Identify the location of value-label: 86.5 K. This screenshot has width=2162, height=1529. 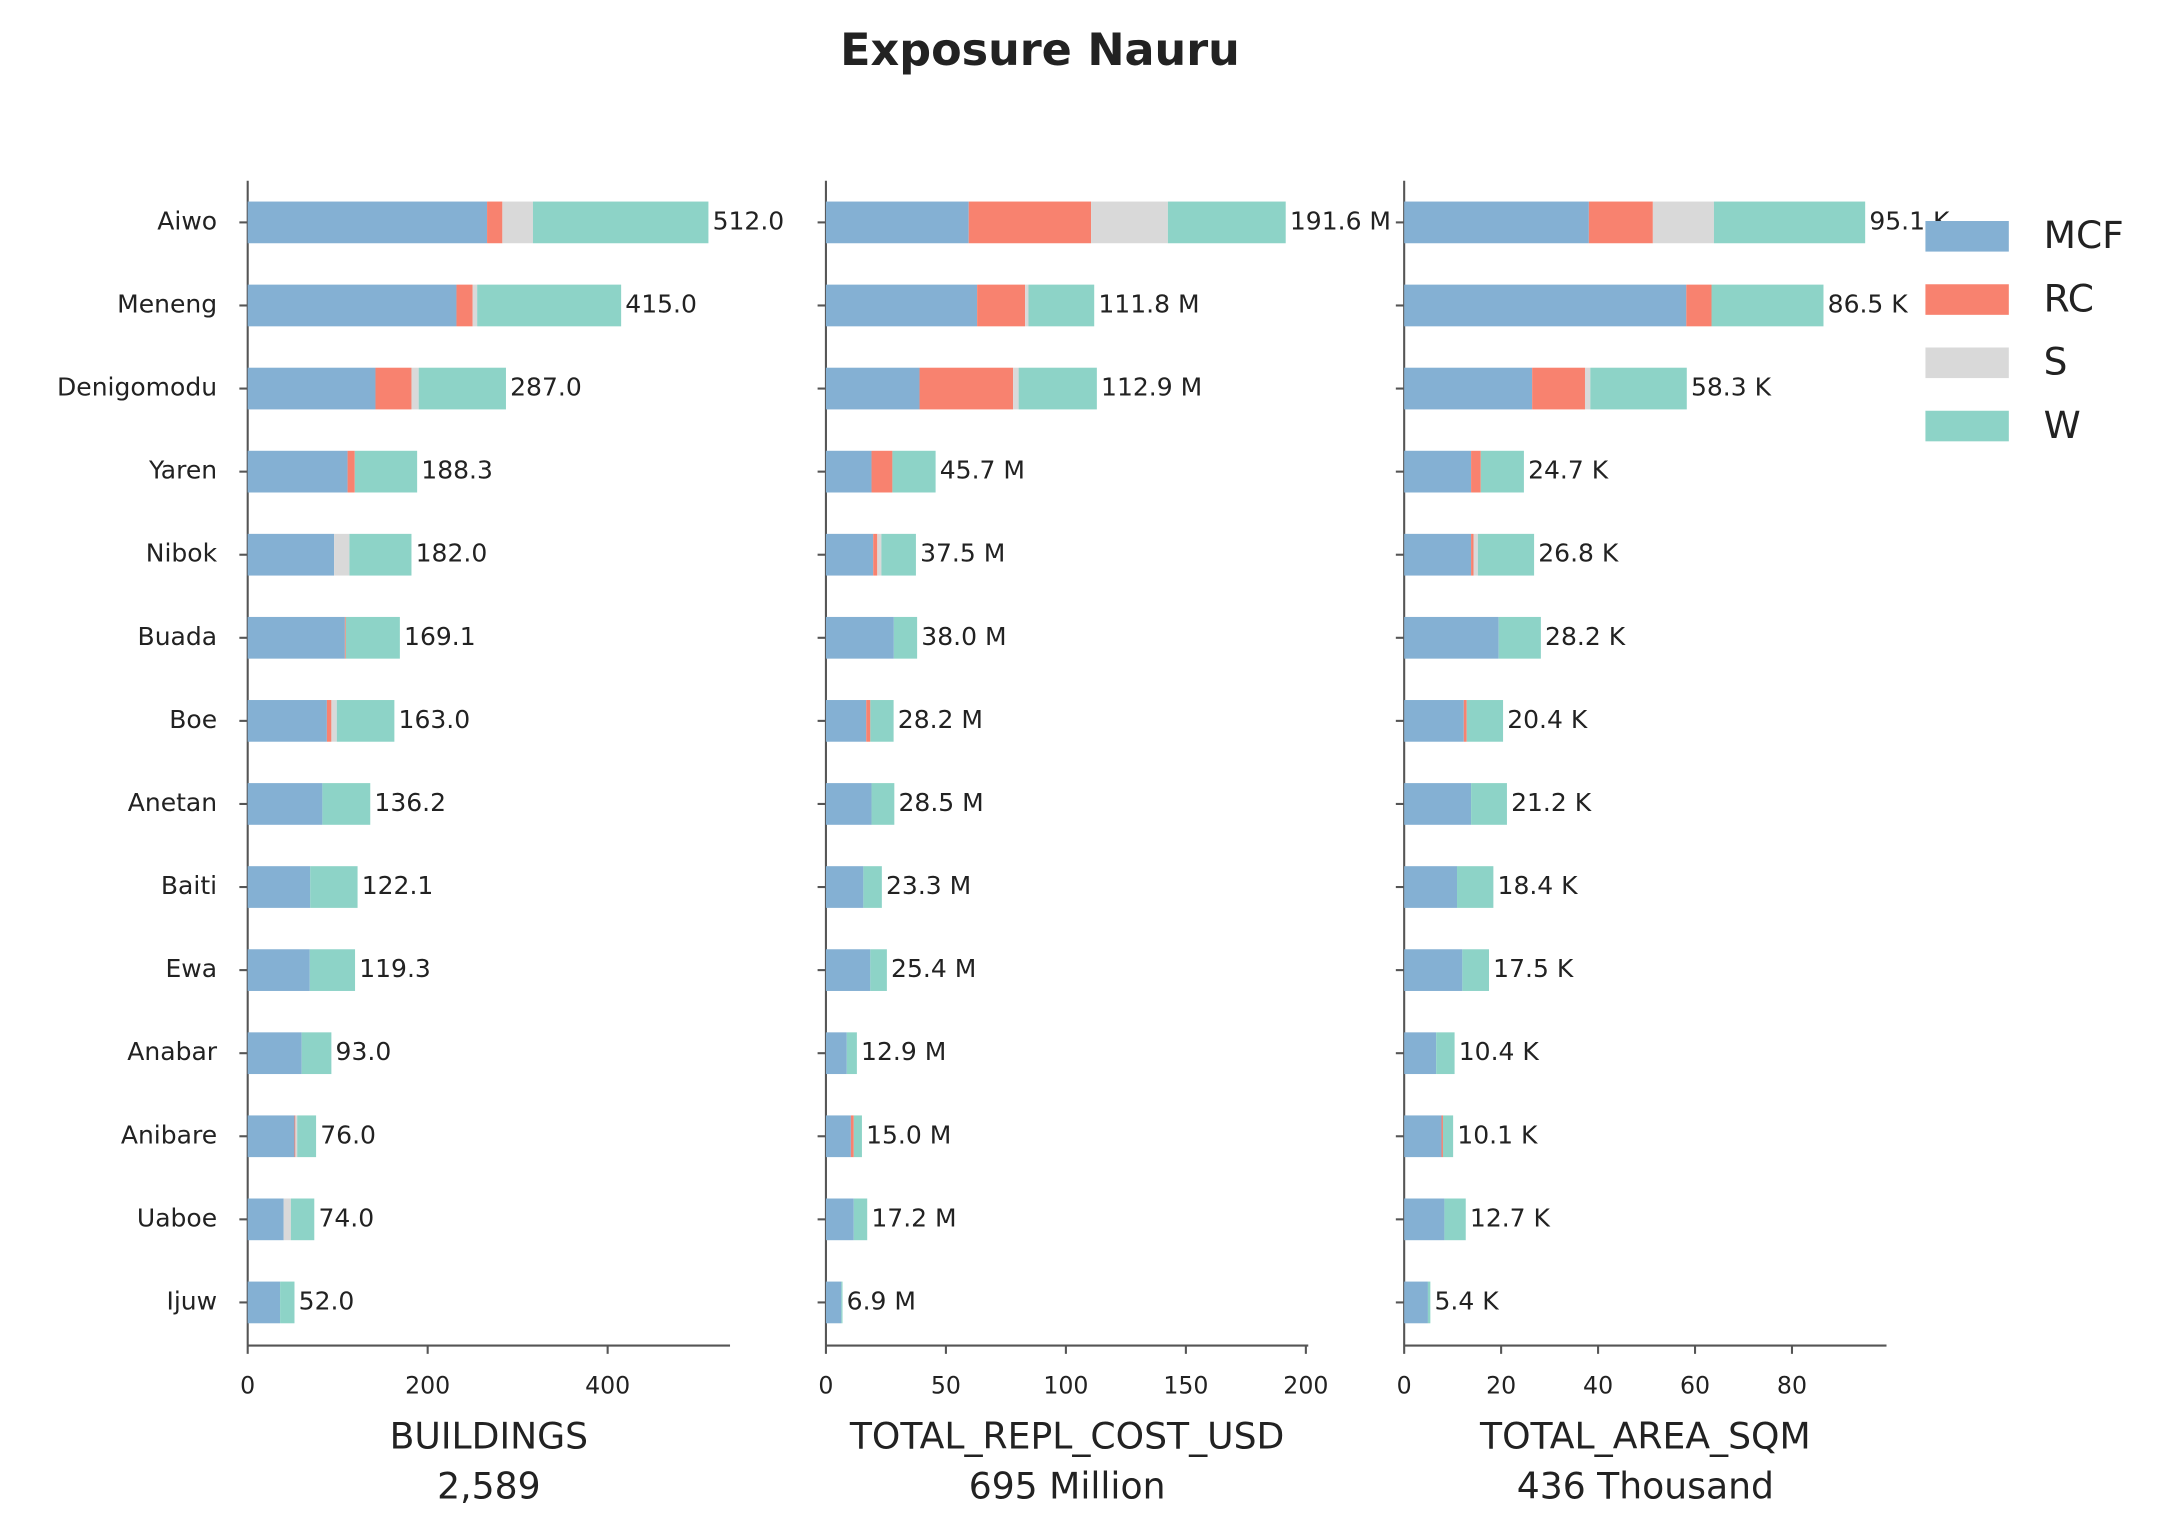
(1868, 303).